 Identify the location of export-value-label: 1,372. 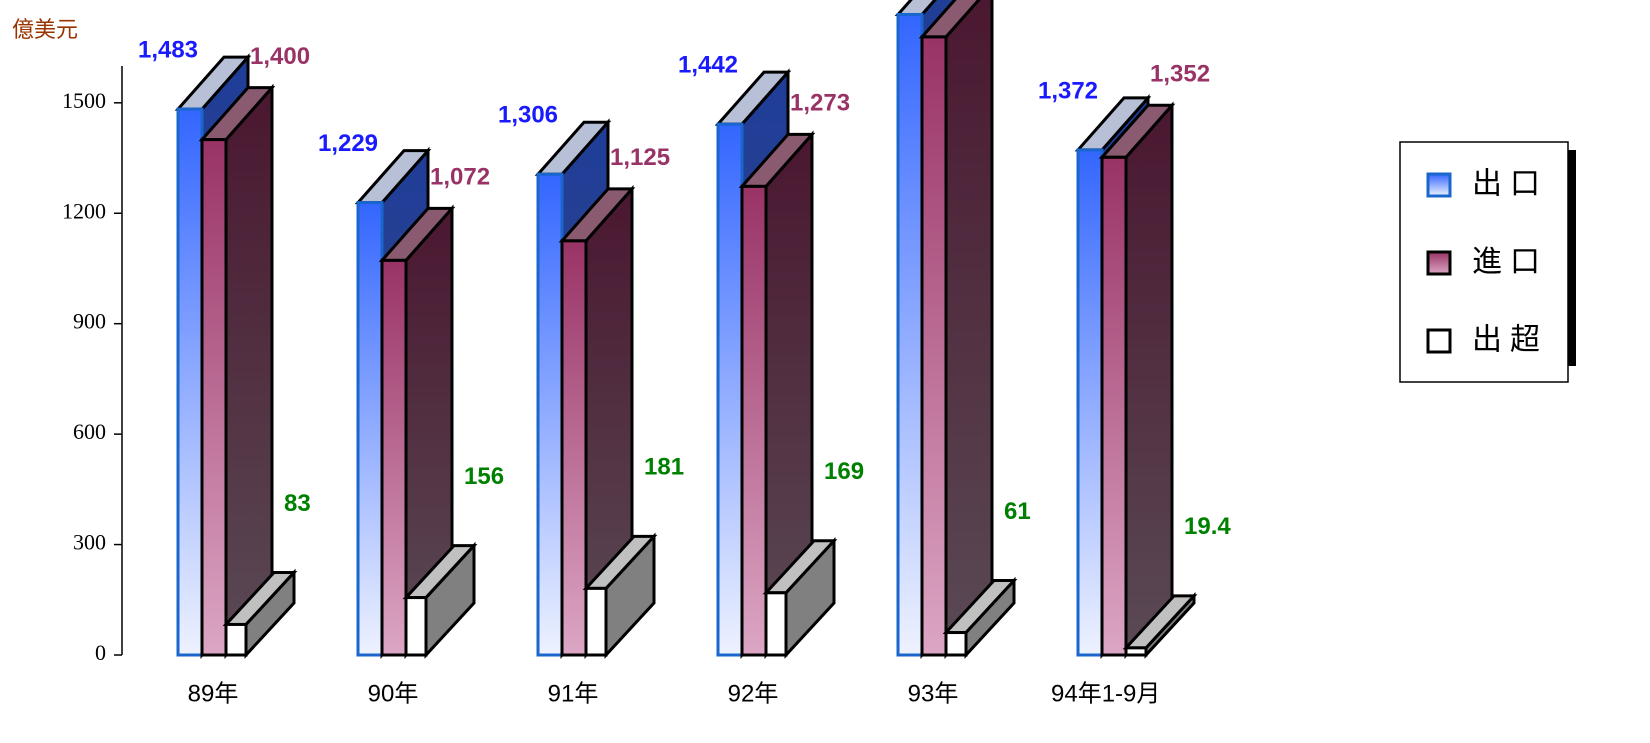
(1068, 90).